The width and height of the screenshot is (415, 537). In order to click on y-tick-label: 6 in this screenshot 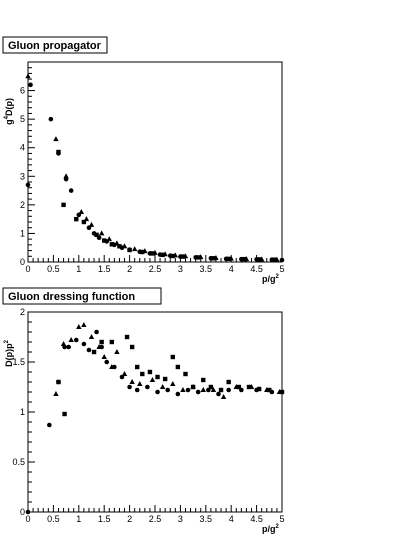, I will do `click(22, 91)`.